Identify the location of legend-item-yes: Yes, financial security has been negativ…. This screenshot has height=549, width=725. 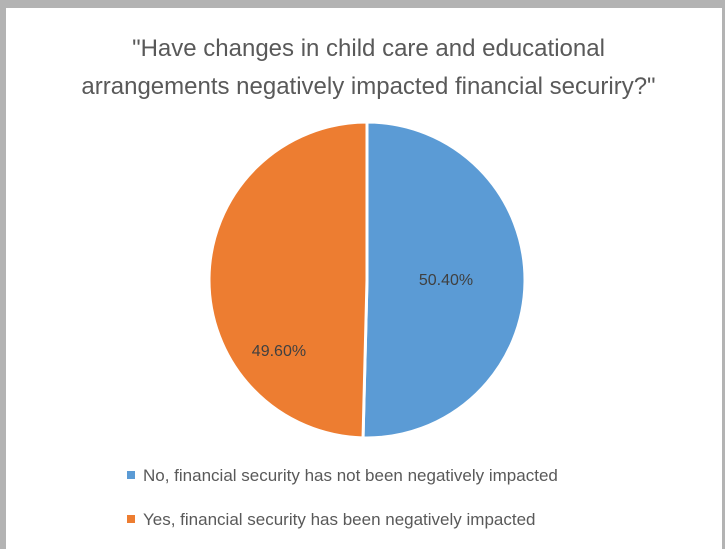
(331, 520).